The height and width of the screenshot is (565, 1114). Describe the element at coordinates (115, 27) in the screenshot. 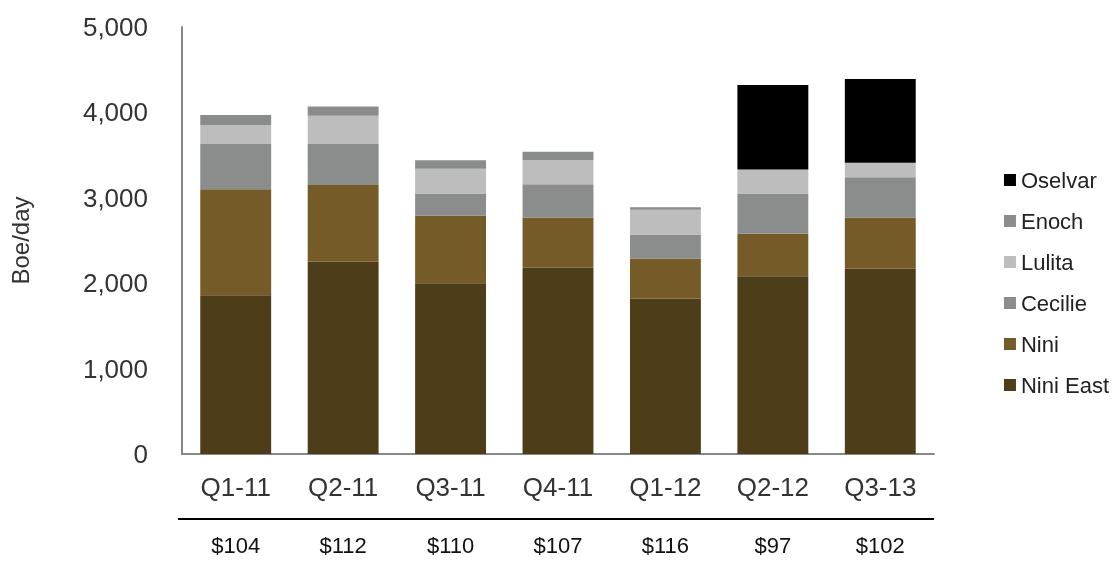

I see `y-tick-label: 5,000` at that location.